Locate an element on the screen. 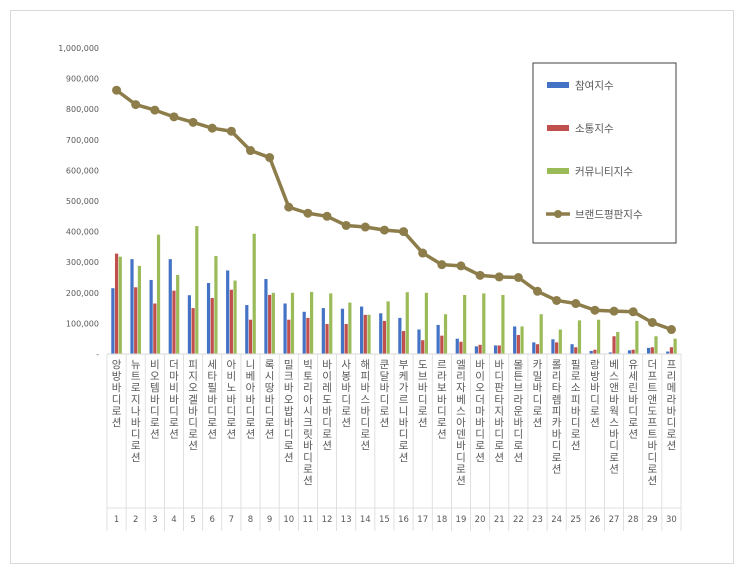 The width and height of the screenshot is (743, 573). y-tick-label: 600,000 is located at coordinates (82, 170).